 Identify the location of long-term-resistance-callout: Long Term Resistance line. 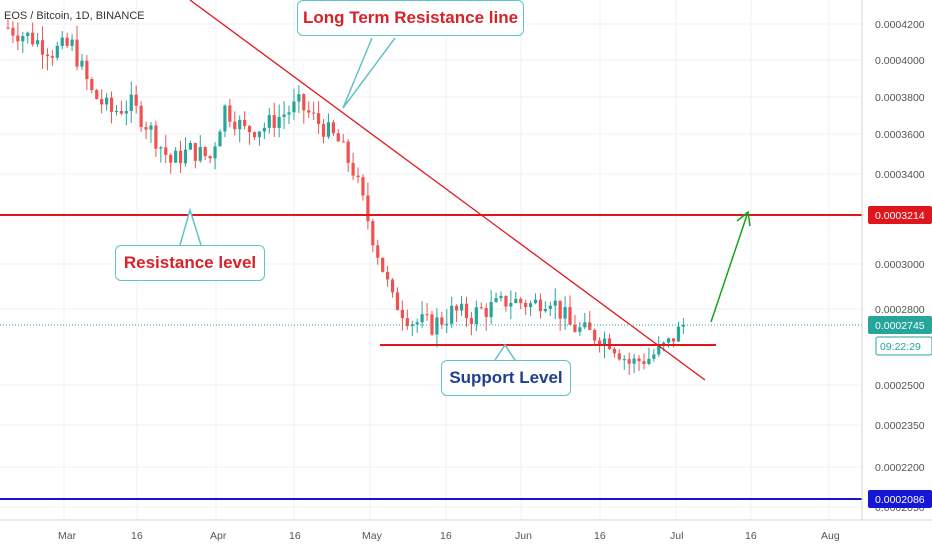
(410, 18).